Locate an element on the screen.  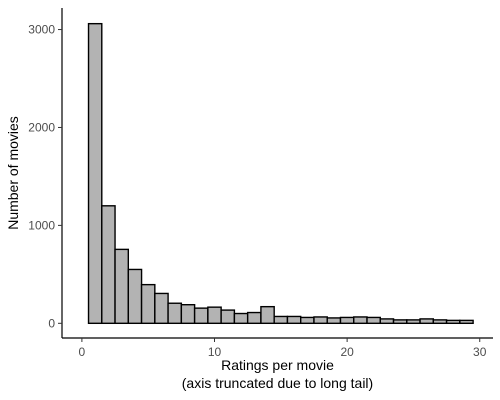
y-tick-label: 1000 is located at coordinates (41, 225).